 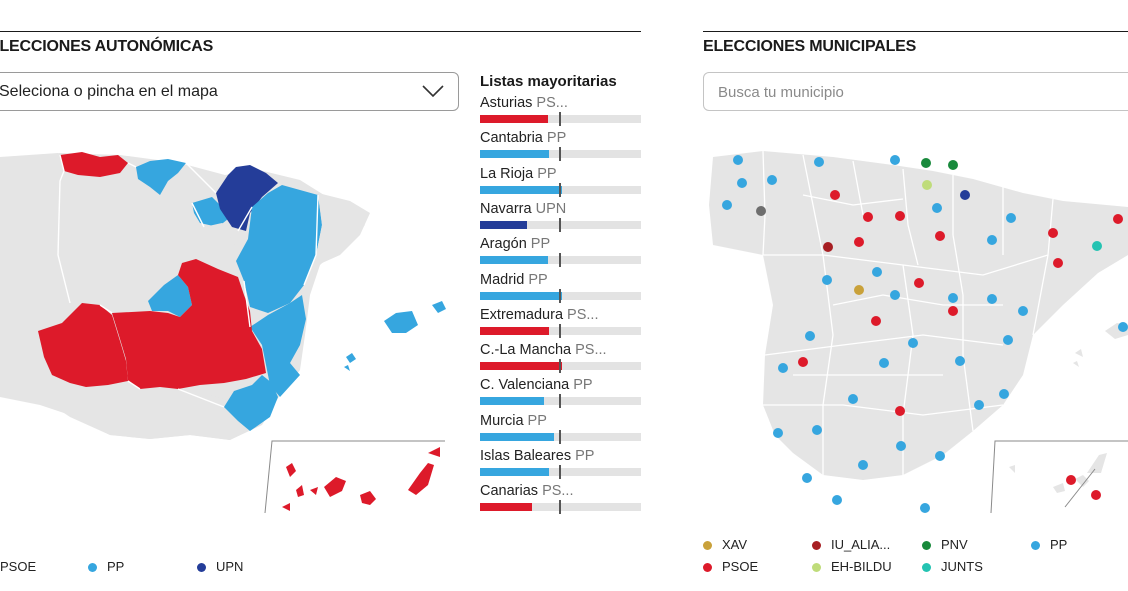 I want to click on legend-dot-icon, so click(x=201, y=567).